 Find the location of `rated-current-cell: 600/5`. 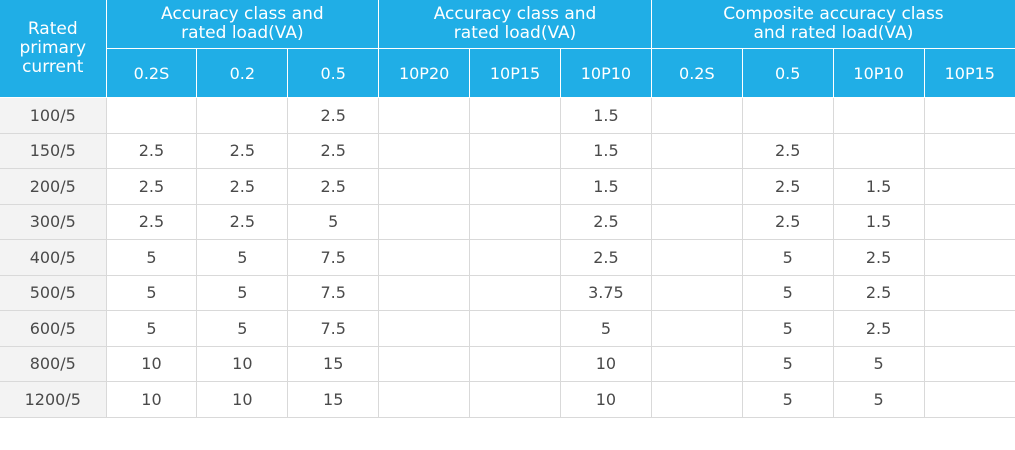

rated-current-cell: 600/5 is located at coordinates (53, 328).